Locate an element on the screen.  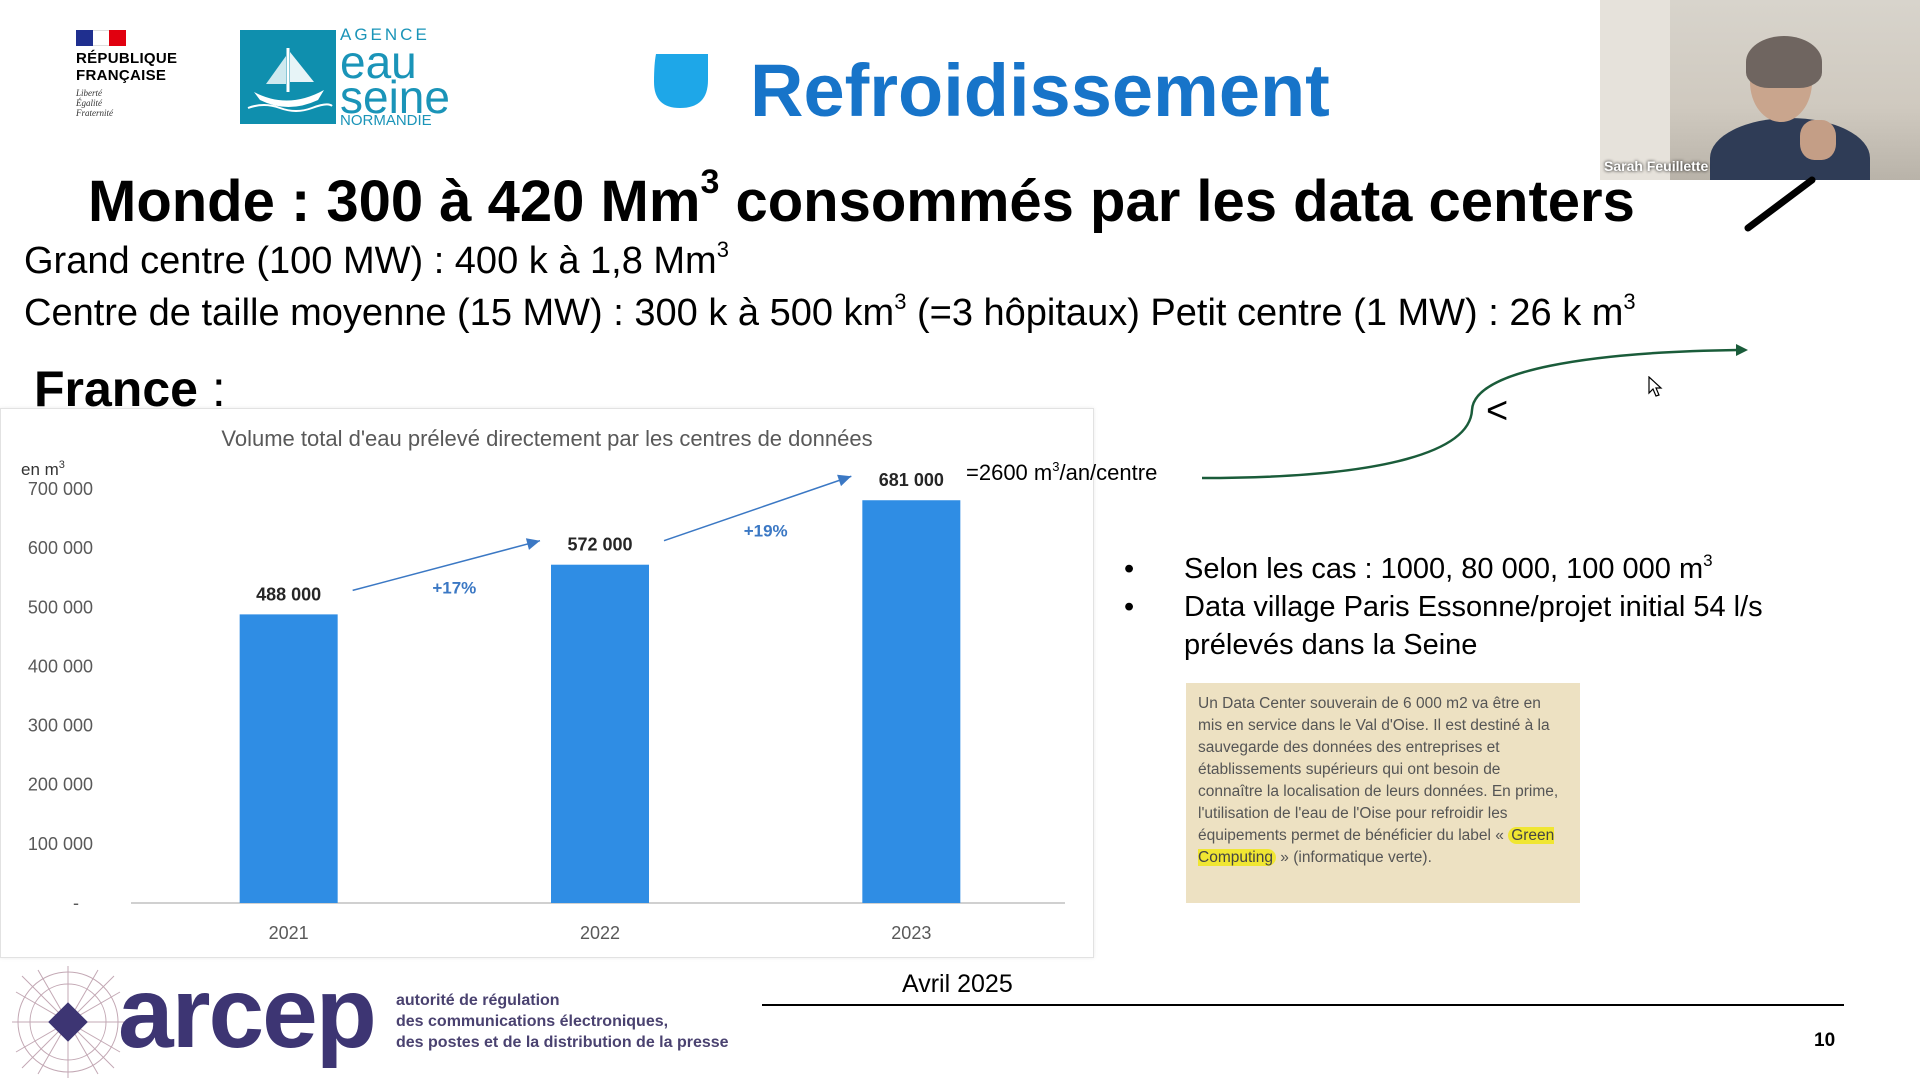
y-tick-label: 200 000 is located at coordinates (60, 785).